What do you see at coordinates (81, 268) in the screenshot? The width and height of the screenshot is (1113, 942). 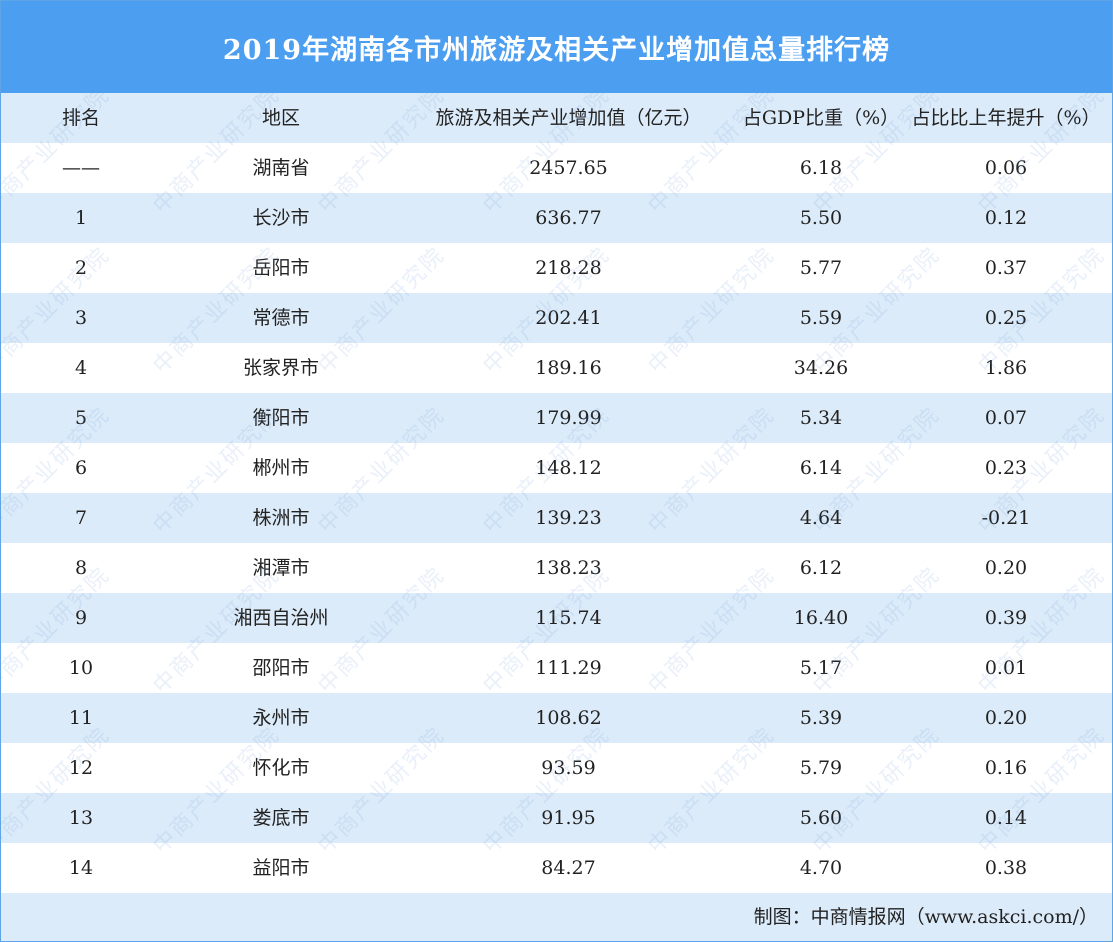 I see `rank-cell: 2` at bounding box center [81, 268].